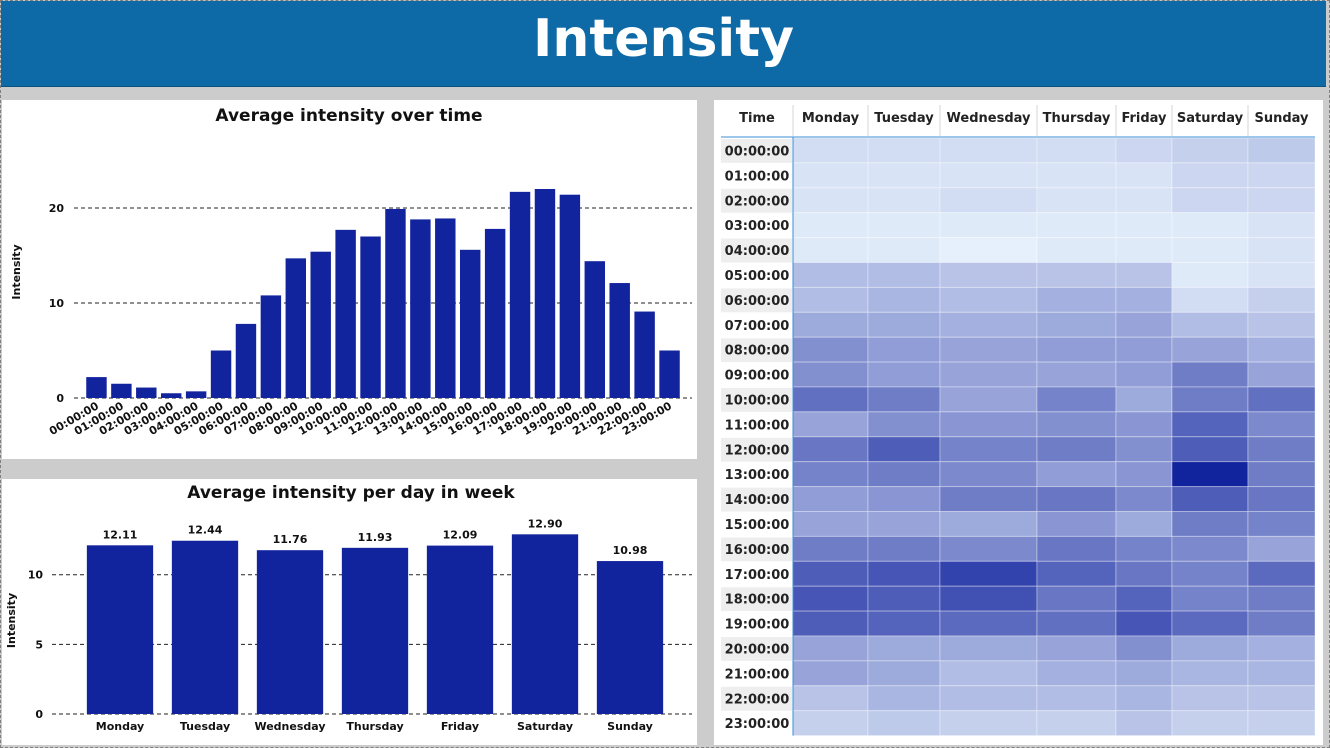 The width and height of the screenshot is (1330, 748). Describe the element at coordinates (1144, 118) in the screenshot. I see `heatmap-column-header: Friday` at that location.